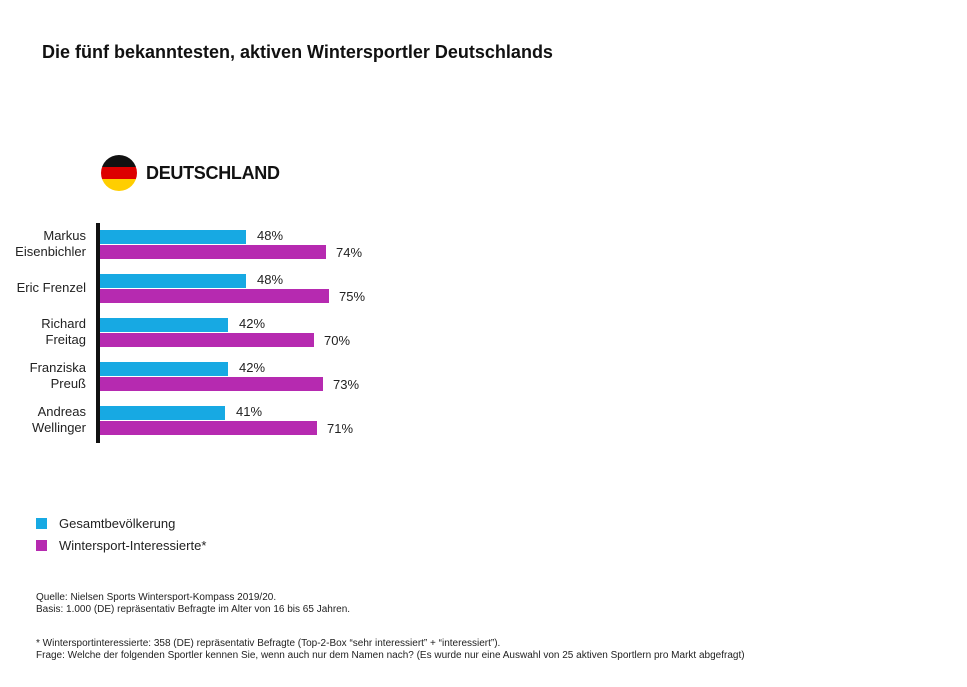  I want to click on flag-stripe-red, so click(119, 173).